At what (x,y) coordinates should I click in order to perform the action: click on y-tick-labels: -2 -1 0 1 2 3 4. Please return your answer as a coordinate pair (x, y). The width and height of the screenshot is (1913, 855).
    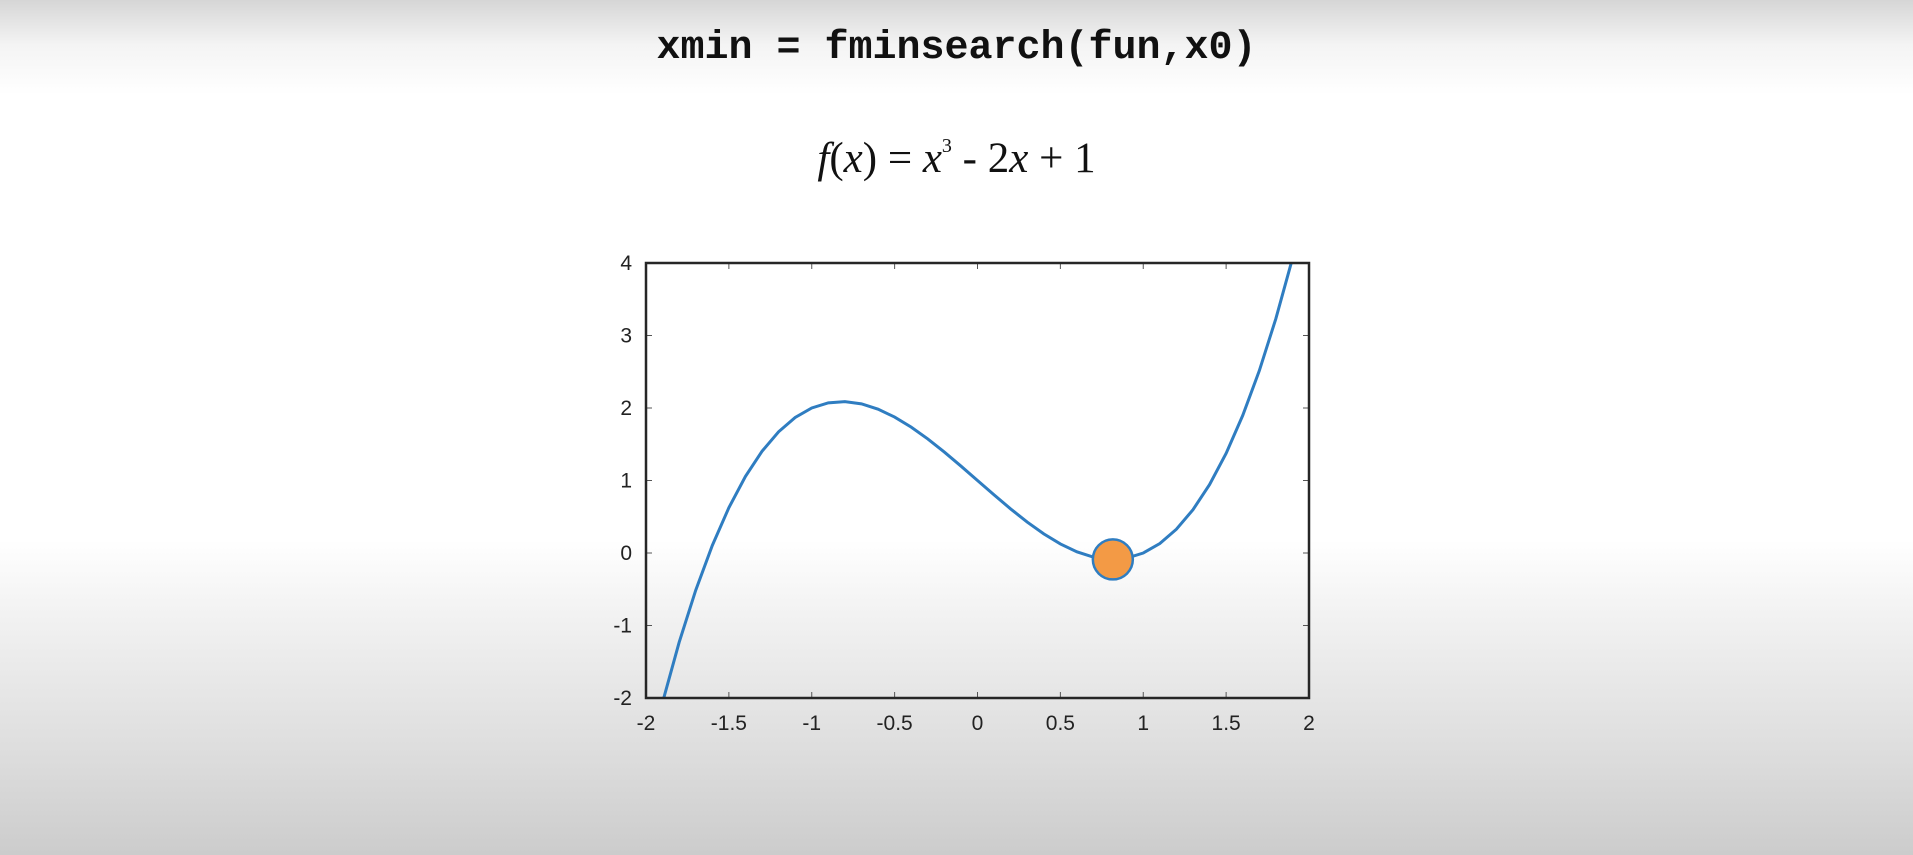
    Looking at the image, I should click on (622, 481).